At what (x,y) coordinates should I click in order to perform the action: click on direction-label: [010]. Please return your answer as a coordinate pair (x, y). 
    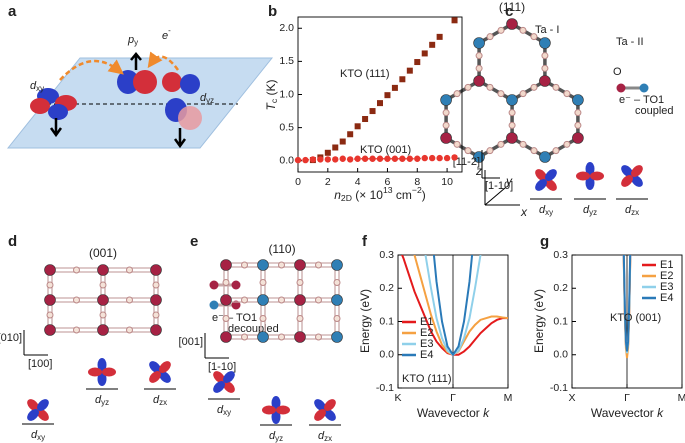
    Looking at the image, I should click on (11, 338).